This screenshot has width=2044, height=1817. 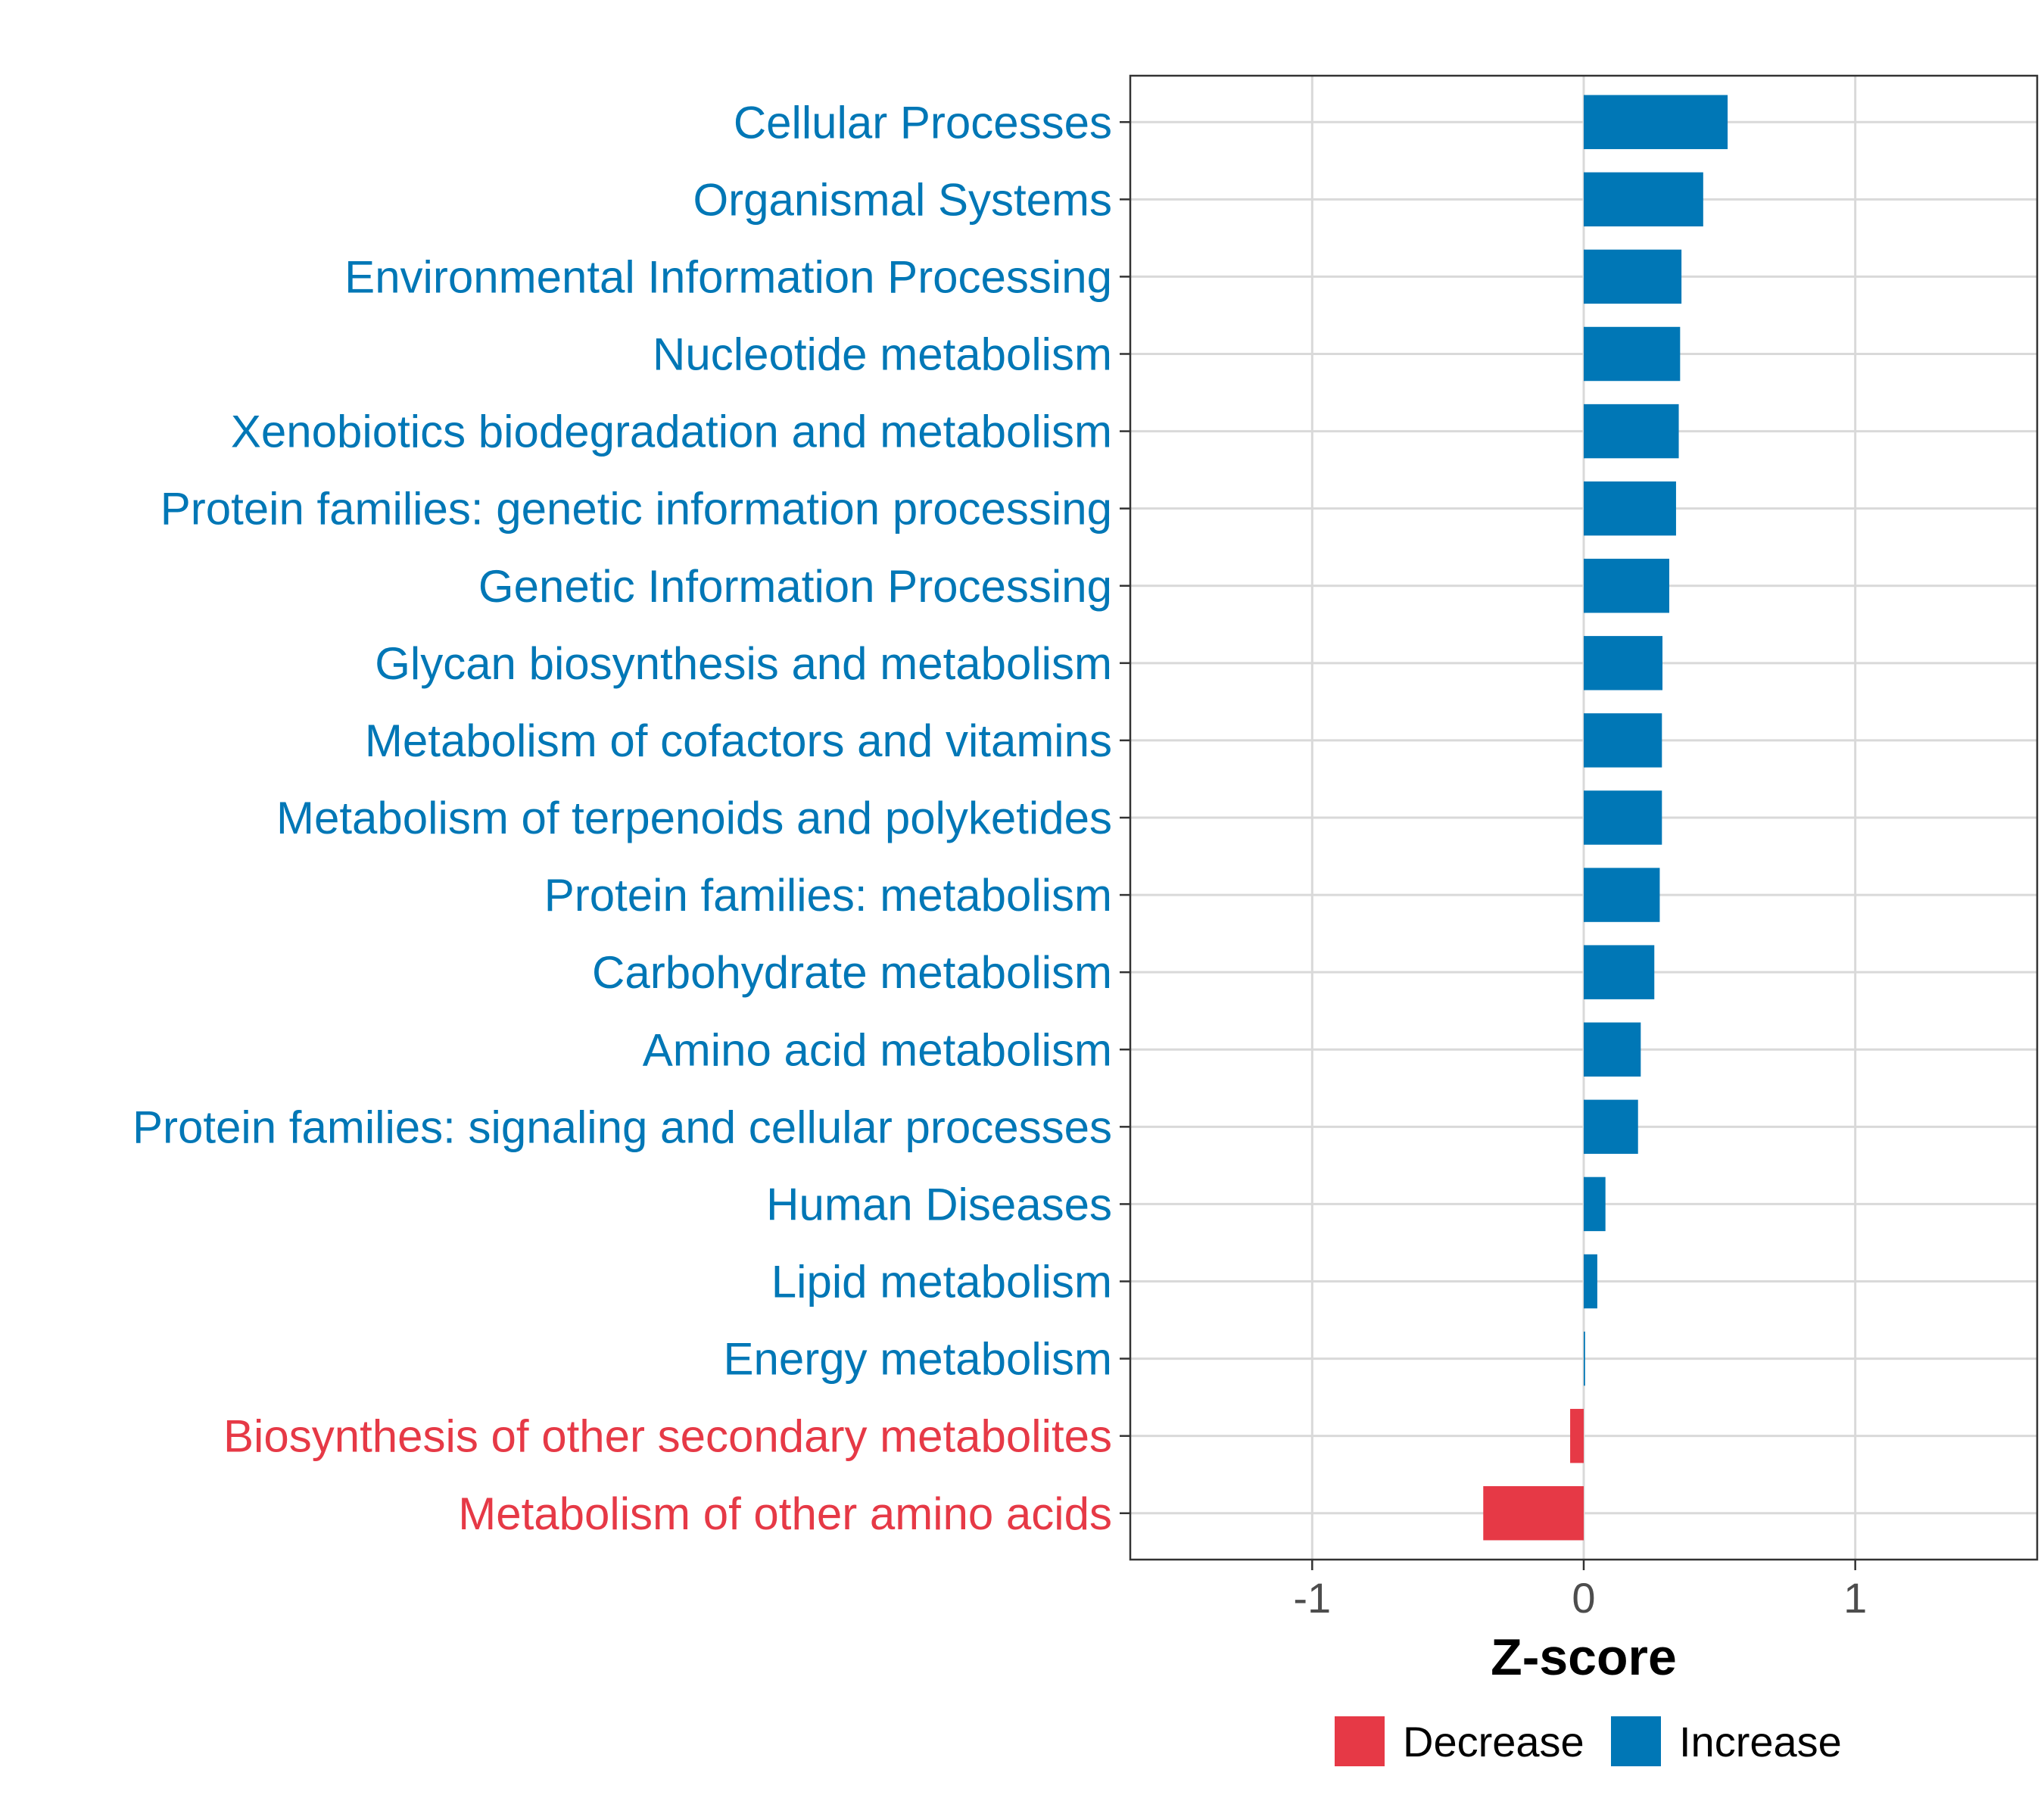 I want to click on legend-item-decrease: Decrease, so click(x=1459, y=1741).